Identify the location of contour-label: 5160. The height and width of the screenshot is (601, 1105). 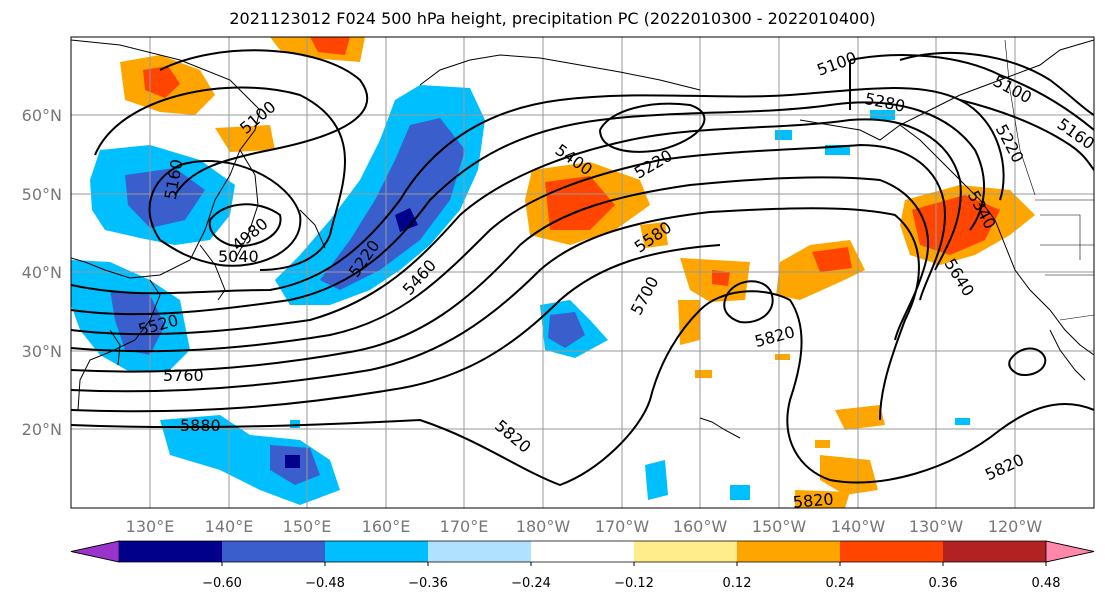
(1076, 133).